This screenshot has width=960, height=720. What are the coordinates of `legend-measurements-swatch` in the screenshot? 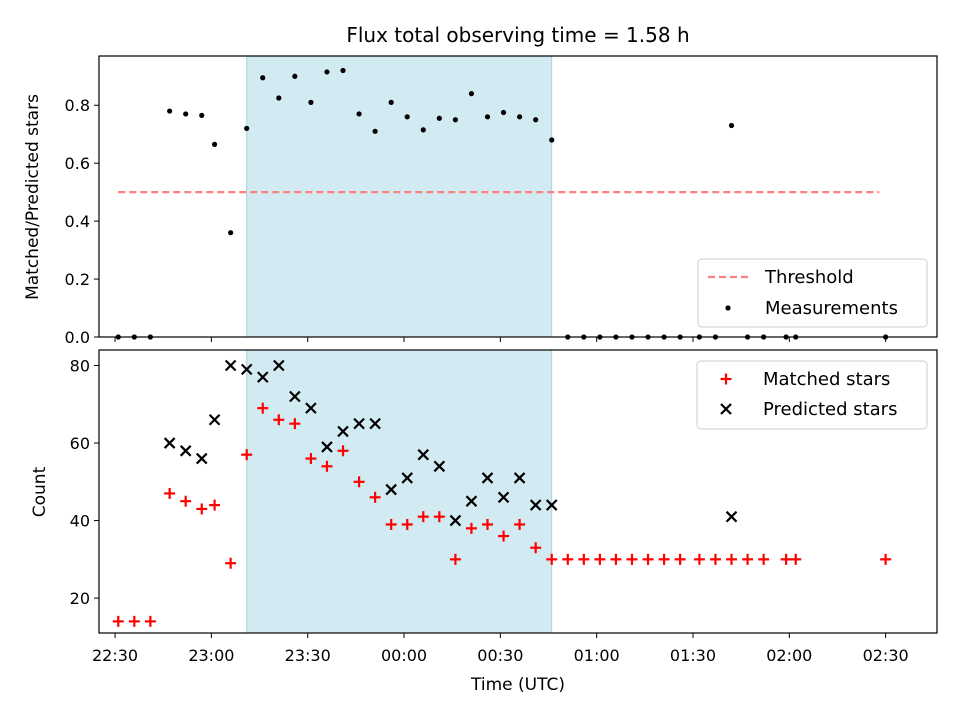 It's located at (728, 308).